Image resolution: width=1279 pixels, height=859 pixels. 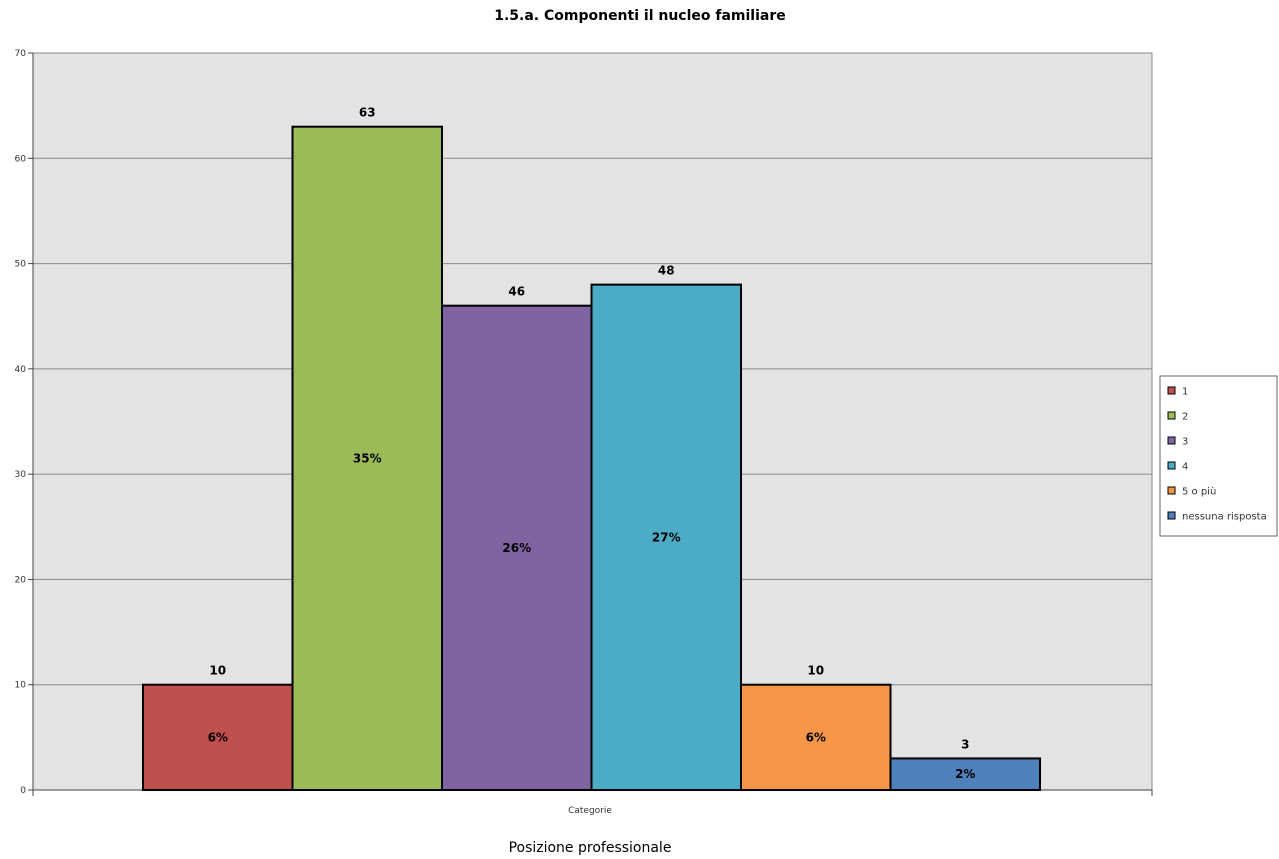 What do you see at coordinates (1185, 417) in the screenshot?
I see `legend-label: 2` at bounding box center [1185, 417].